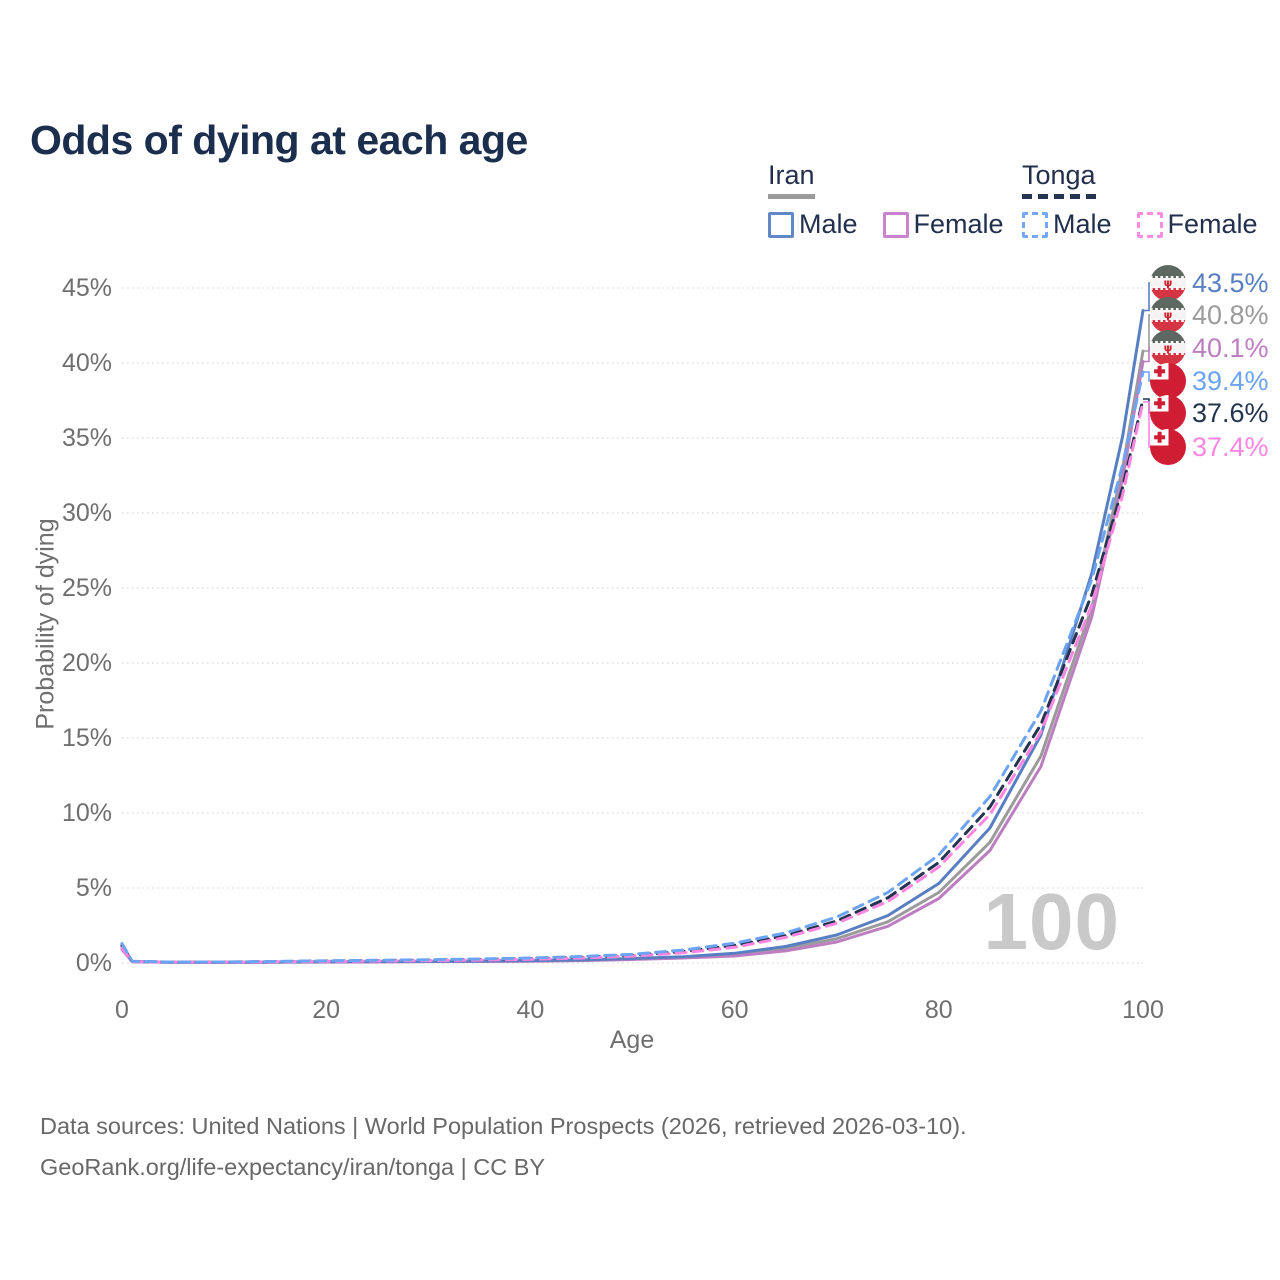 Image resolution: width=1280 pixels, height=1280 pixels. I want to click on y-tick-label: 25%, so click(86, 588).